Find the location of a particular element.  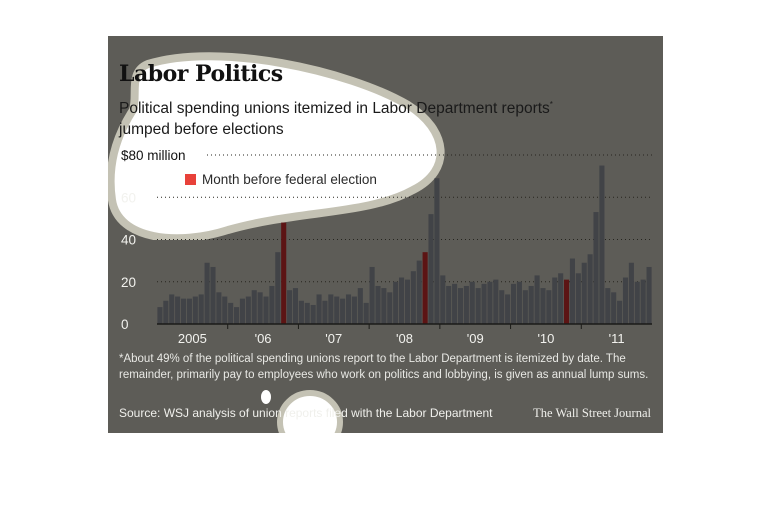

y-tick-label: 20 is located at coordinates (128, 282).